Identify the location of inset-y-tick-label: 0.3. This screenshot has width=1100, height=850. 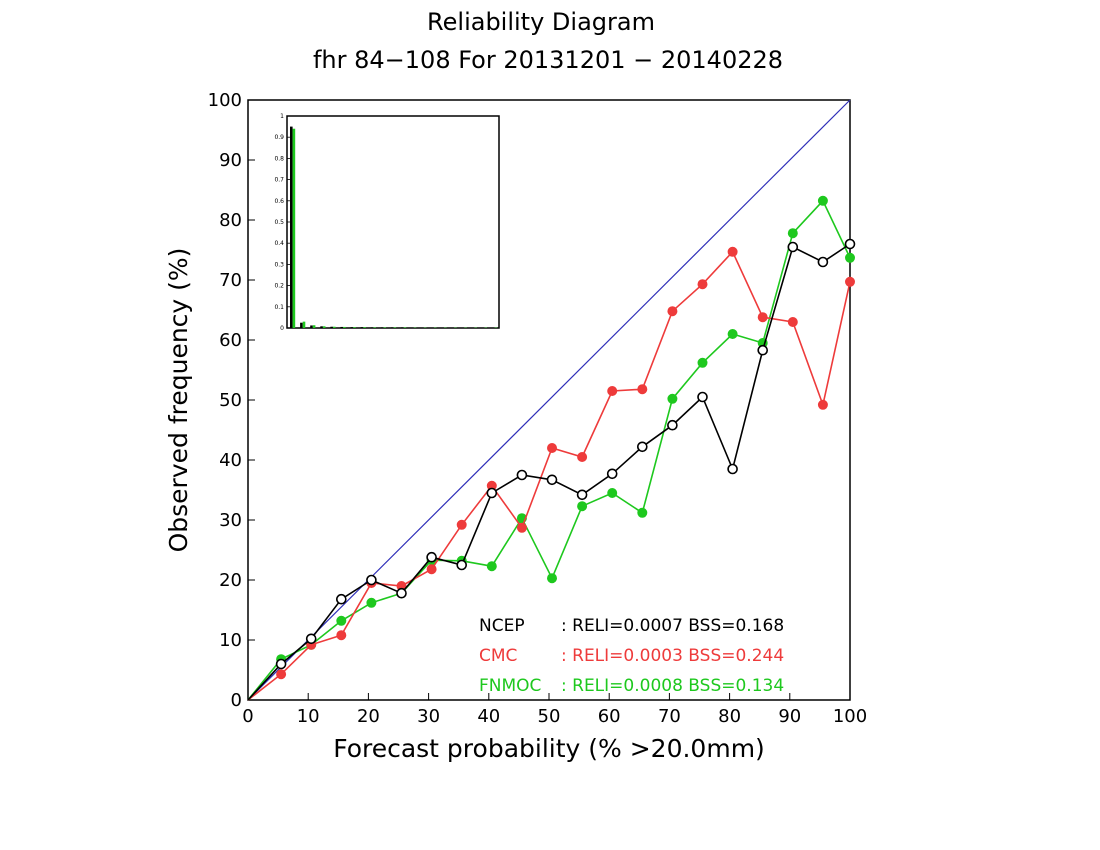
(279, 264).